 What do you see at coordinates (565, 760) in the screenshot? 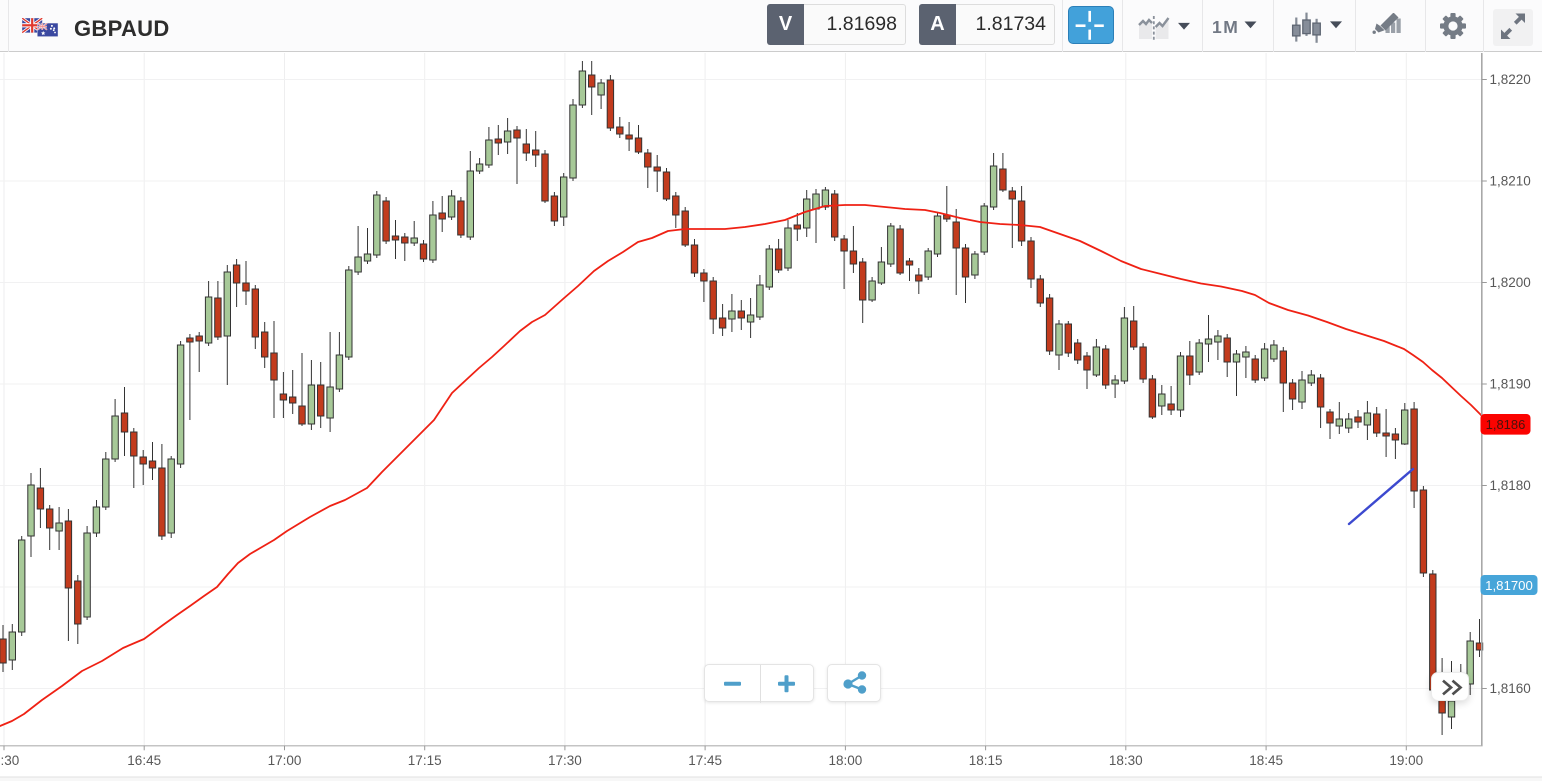
I see `svg-text: 17:30` at bounding box center [565, 760].